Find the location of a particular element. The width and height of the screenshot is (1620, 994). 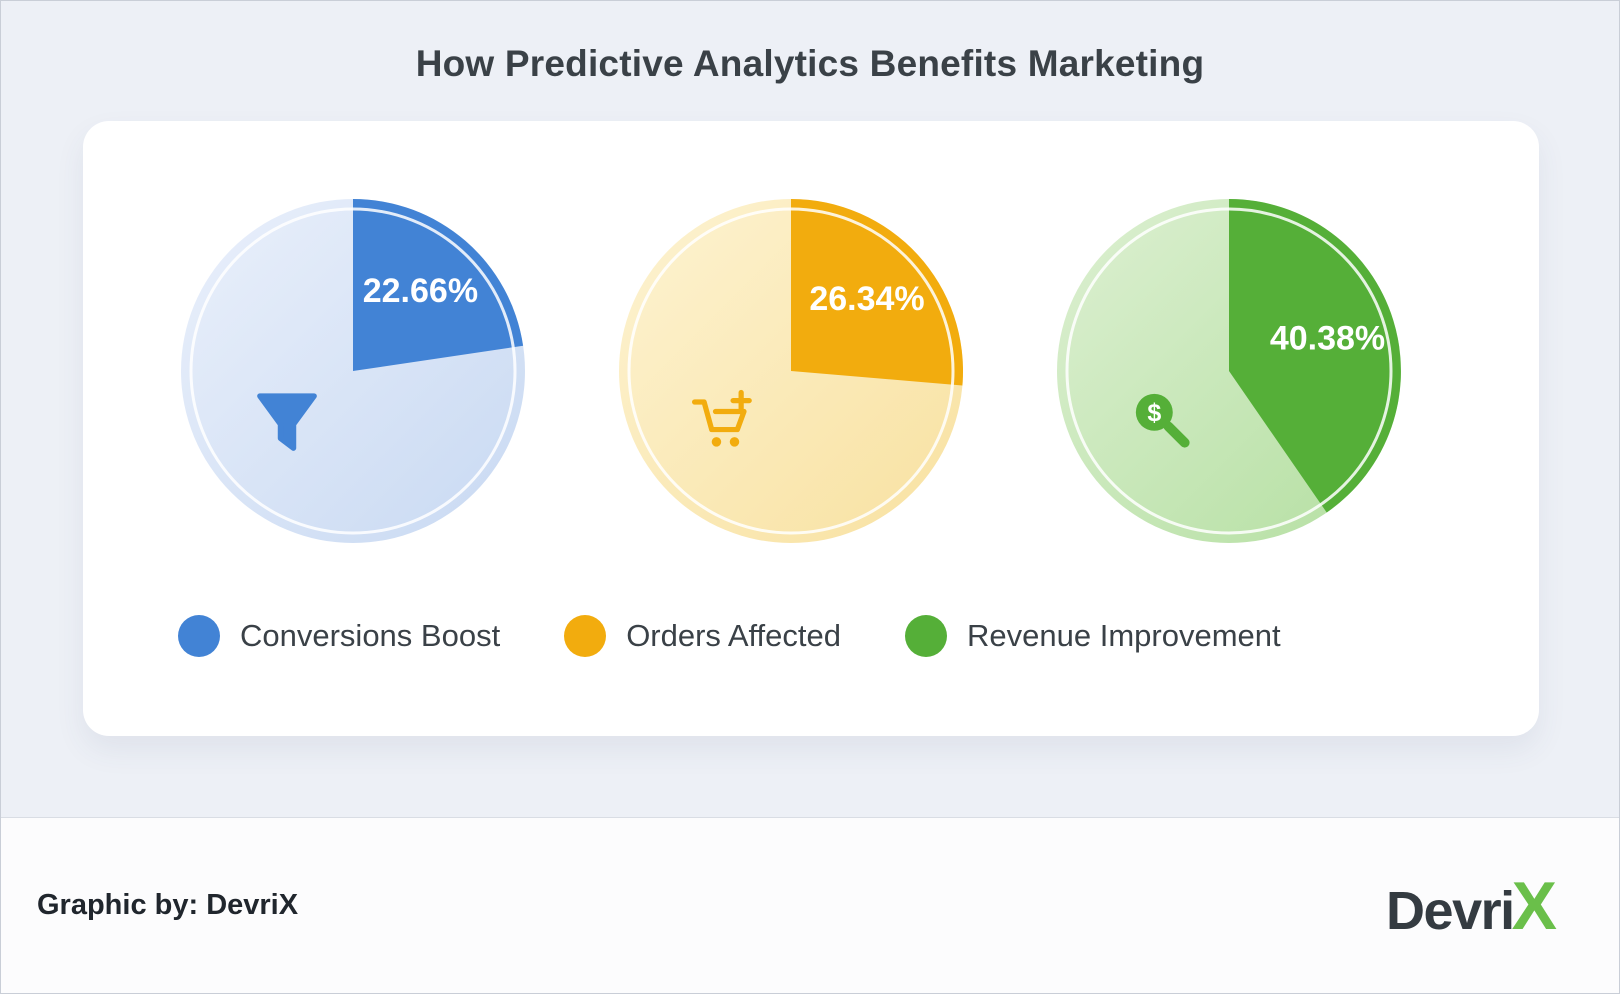

slice-percentage-label: 22.66% is located at coordinates (420, 291).